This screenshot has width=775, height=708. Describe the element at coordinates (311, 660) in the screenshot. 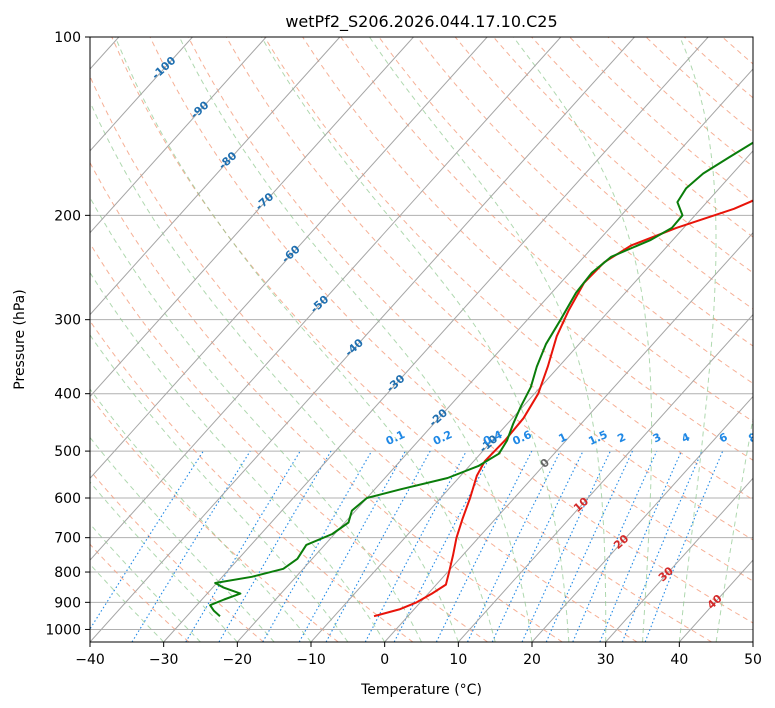

I see `x-tick-label: −10` at that location.